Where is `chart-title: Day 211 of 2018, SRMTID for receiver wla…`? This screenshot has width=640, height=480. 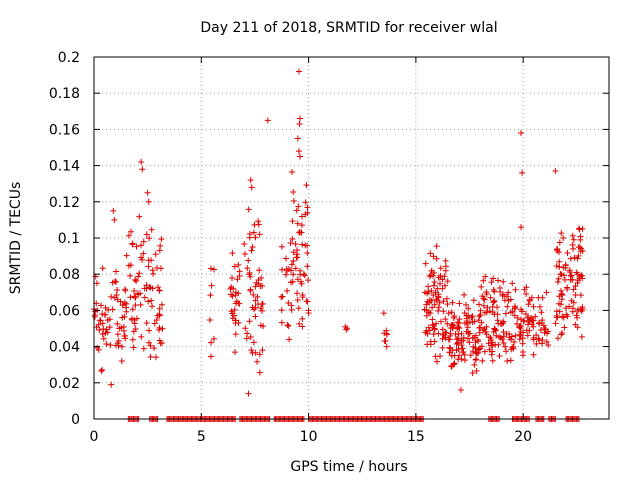 chart-title: Day 211 of 2018, SRMTID for receiver wla… is located at coordinates (348, 28).